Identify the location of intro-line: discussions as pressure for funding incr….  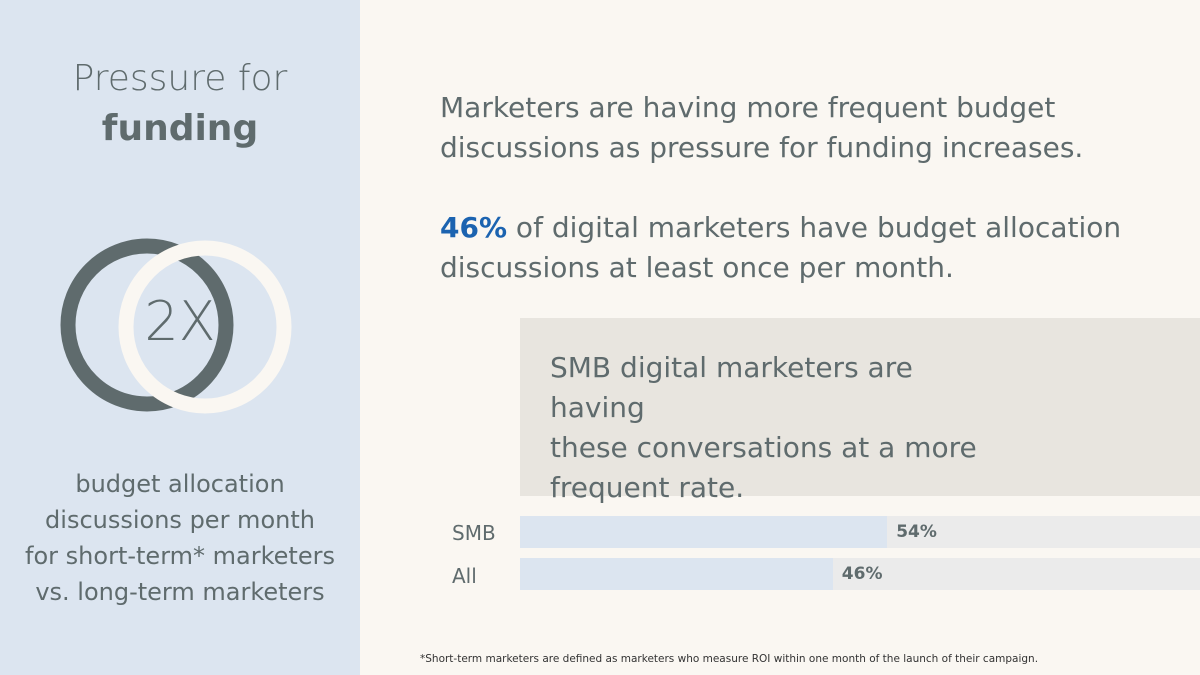
(762, 147).